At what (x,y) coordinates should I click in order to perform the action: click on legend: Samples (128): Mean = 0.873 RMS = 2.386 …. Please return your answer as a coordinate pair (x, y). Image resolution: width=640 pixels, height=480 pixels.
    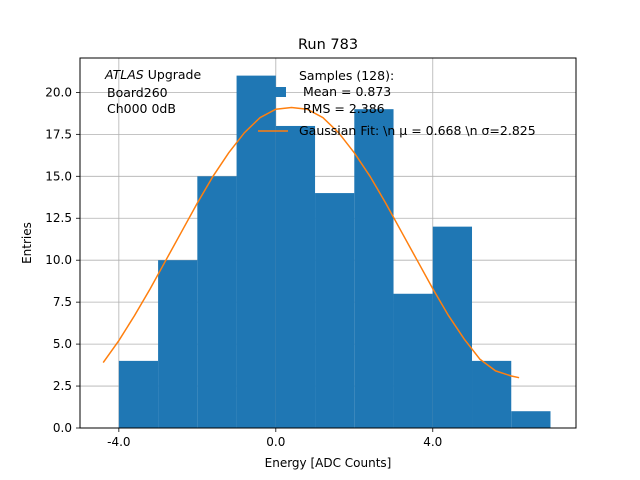
    Looking at the image, I should click on (397, 103).